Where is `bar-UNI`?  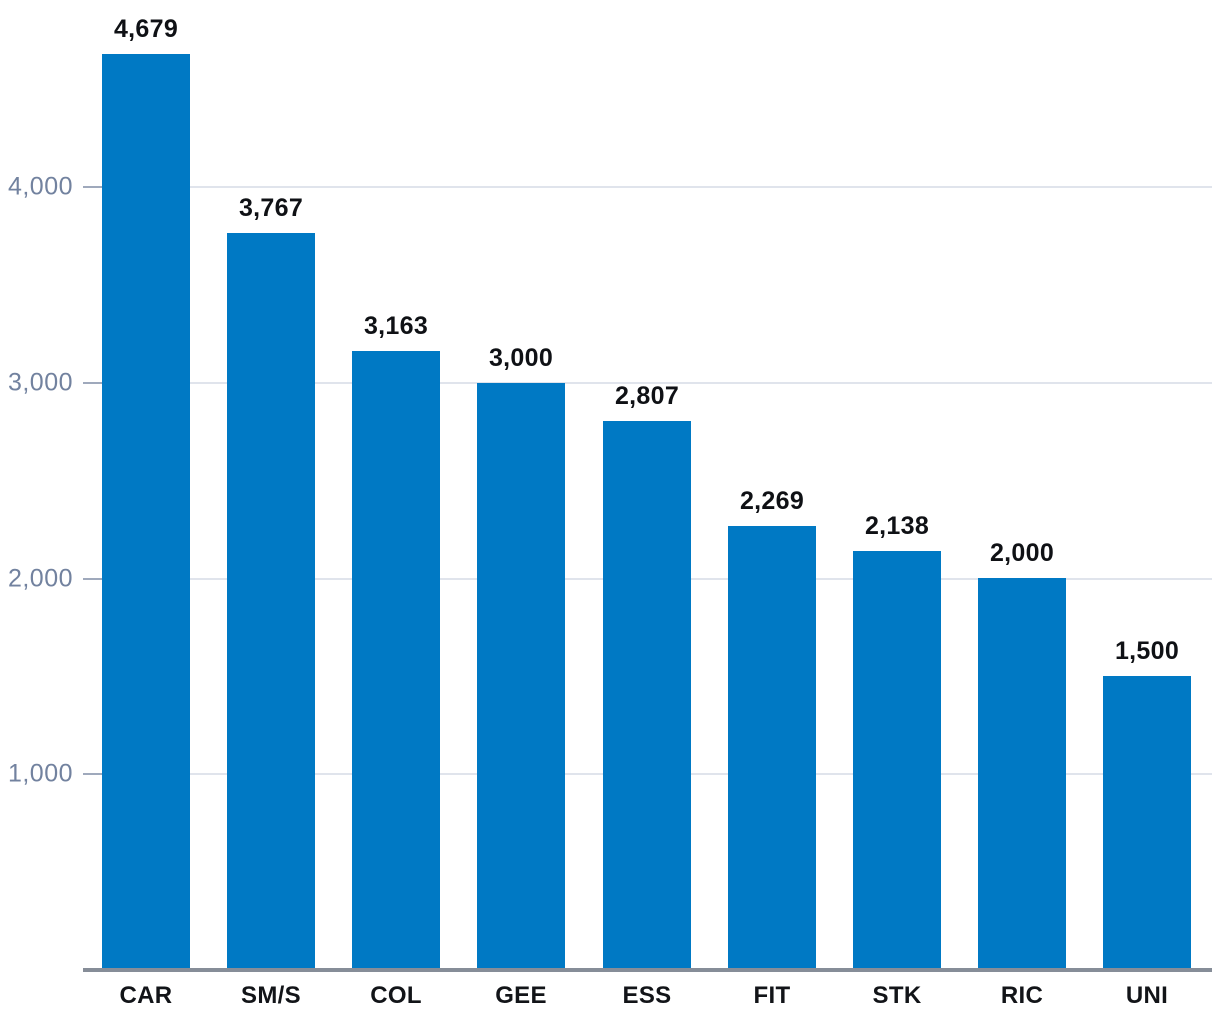 bar-UNI is located at coordinates (1147, 823).